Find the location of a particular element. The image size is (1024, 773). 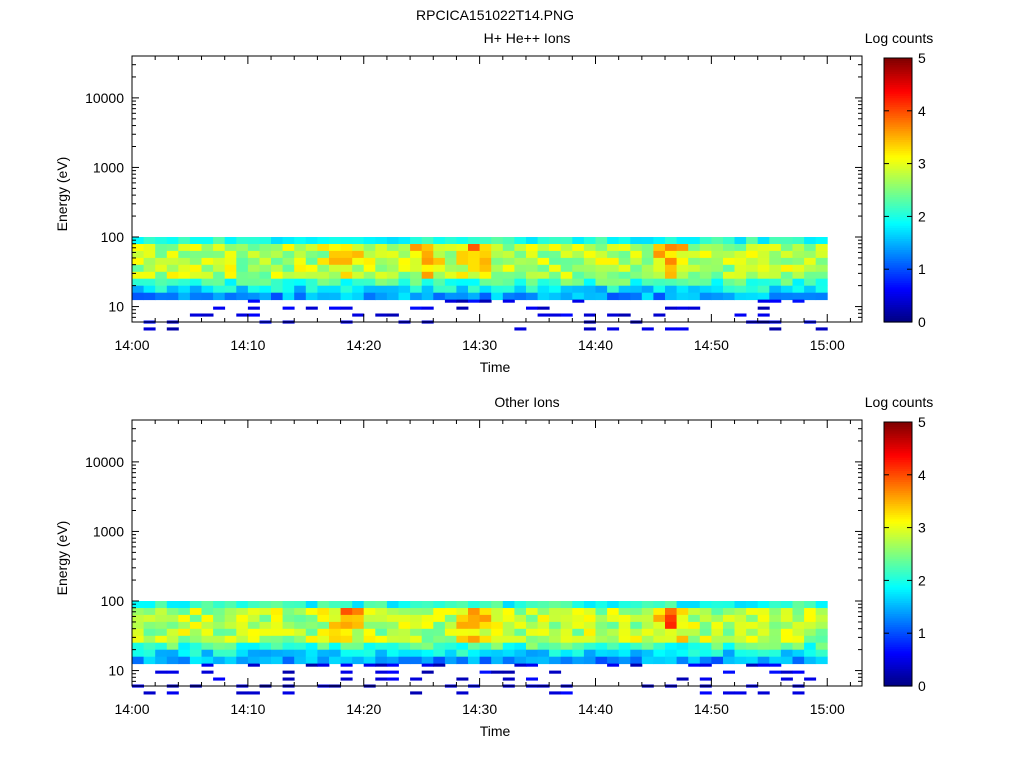

x-tick-label: 14:40 is located at coordinates (595, 345).